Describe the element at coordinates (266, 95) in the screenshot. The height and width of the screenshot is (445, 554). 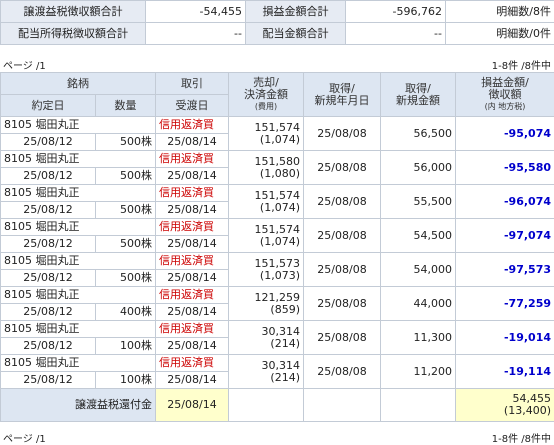
I see `header-cell: 売却/決済金額(費用)` at that location.